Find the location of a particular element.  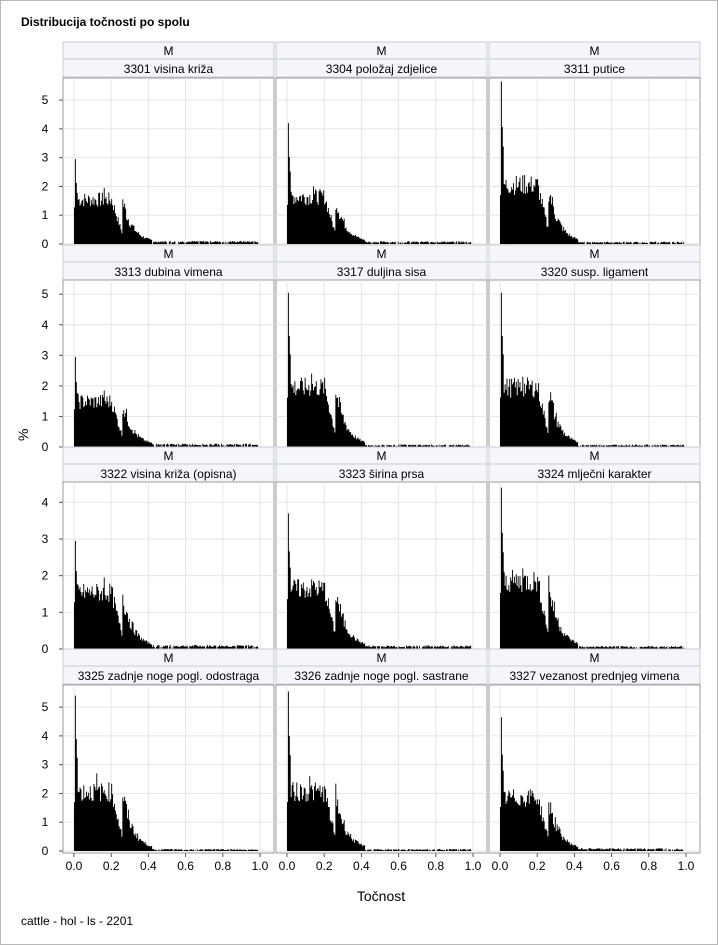

trait-header-label: 3311 putice is located at coordinates (594, 69).